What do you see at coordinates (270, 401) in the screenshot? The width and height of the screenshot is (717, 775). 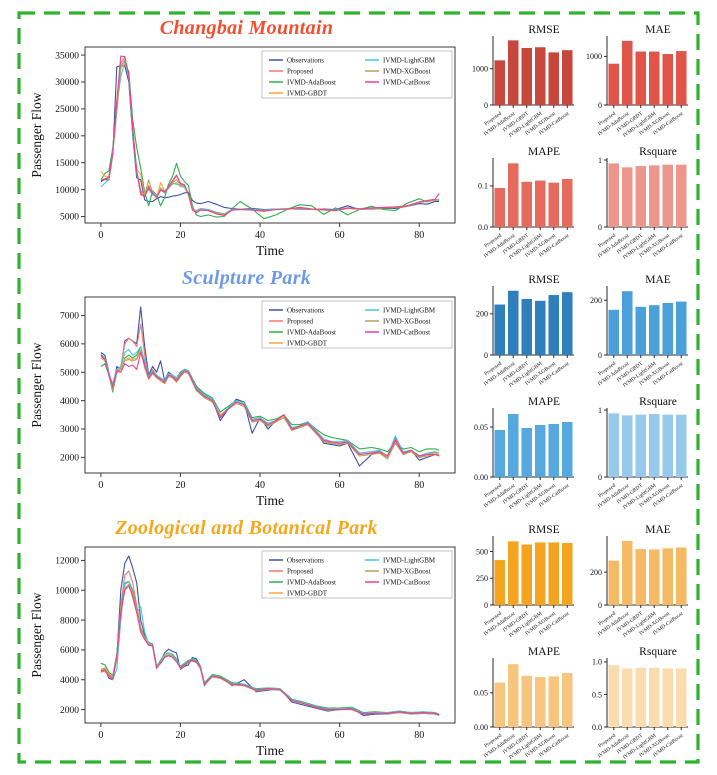 I see `series-IVMD-LightGBM` at bounding box center [270, 401].